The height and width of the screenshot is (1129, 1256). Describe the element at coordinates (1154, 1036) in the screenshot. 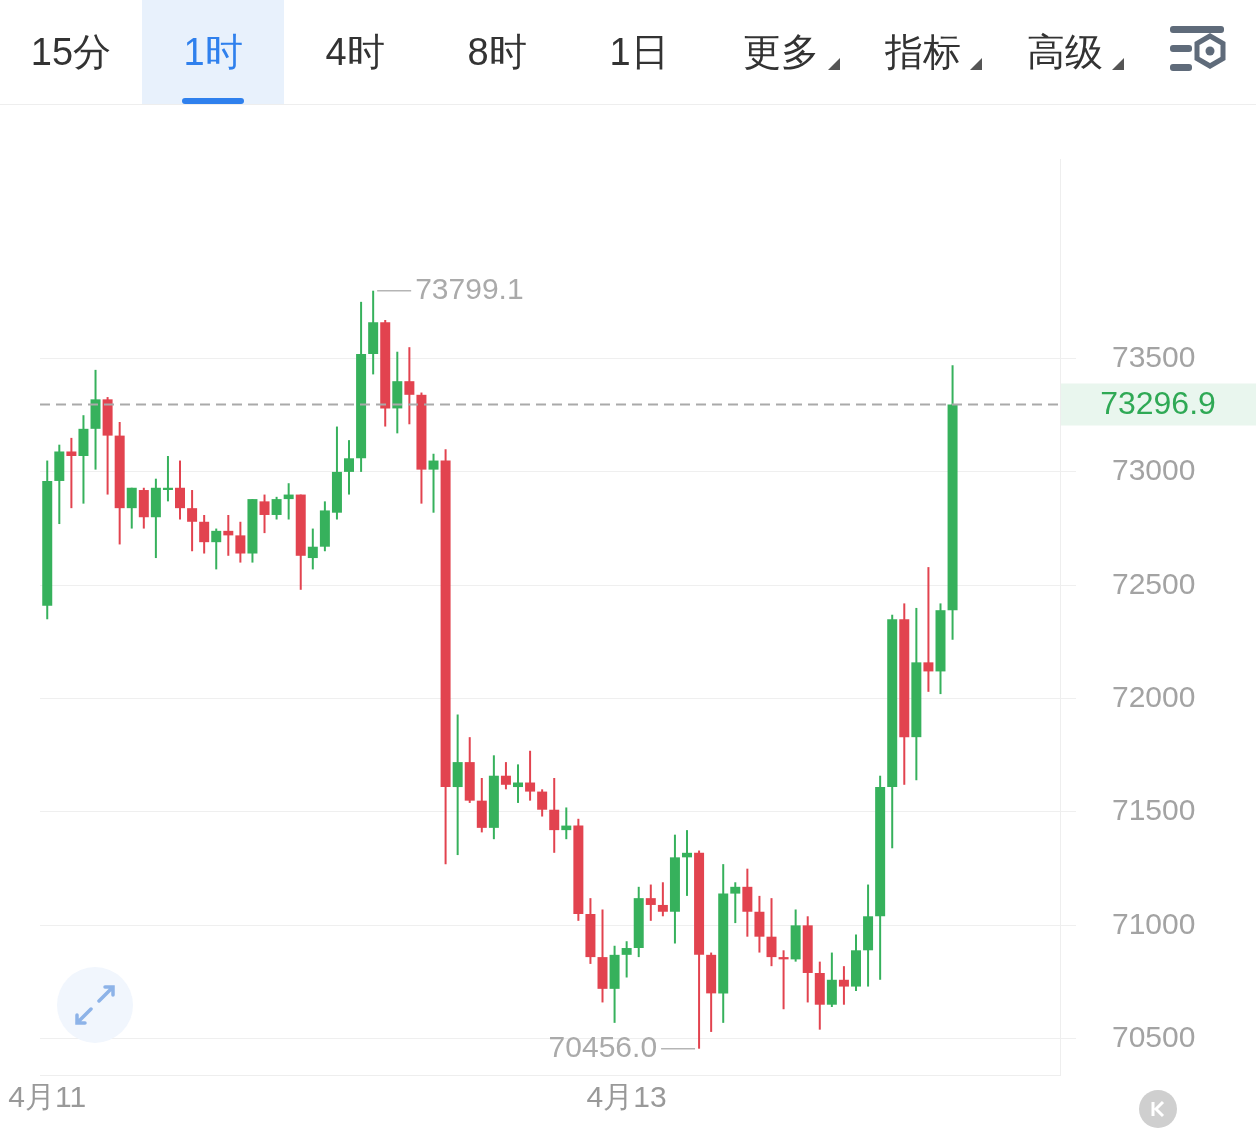

I see `y-tick-label: 70500` at that location.